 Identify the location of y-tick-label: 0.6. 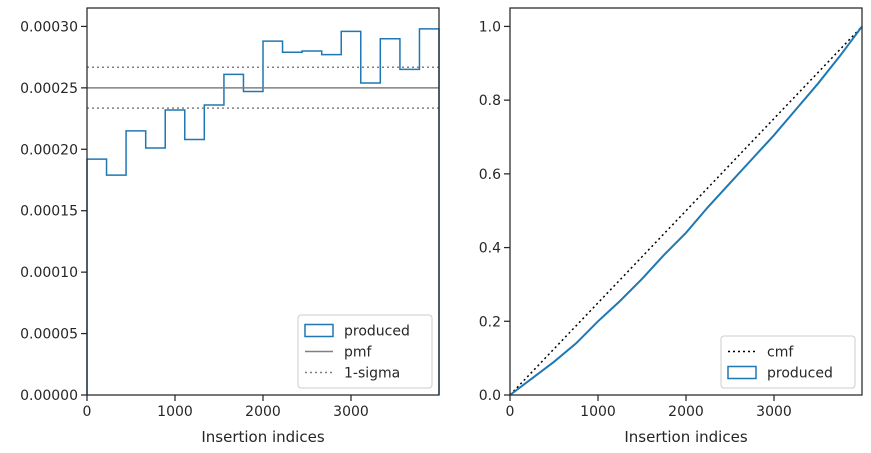
(490, 175).